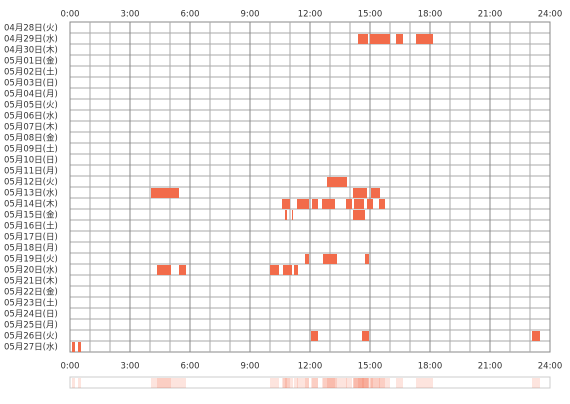 The image size is (570, 404). I want to click on row-label: 05月20日(水), so click(31, 270).